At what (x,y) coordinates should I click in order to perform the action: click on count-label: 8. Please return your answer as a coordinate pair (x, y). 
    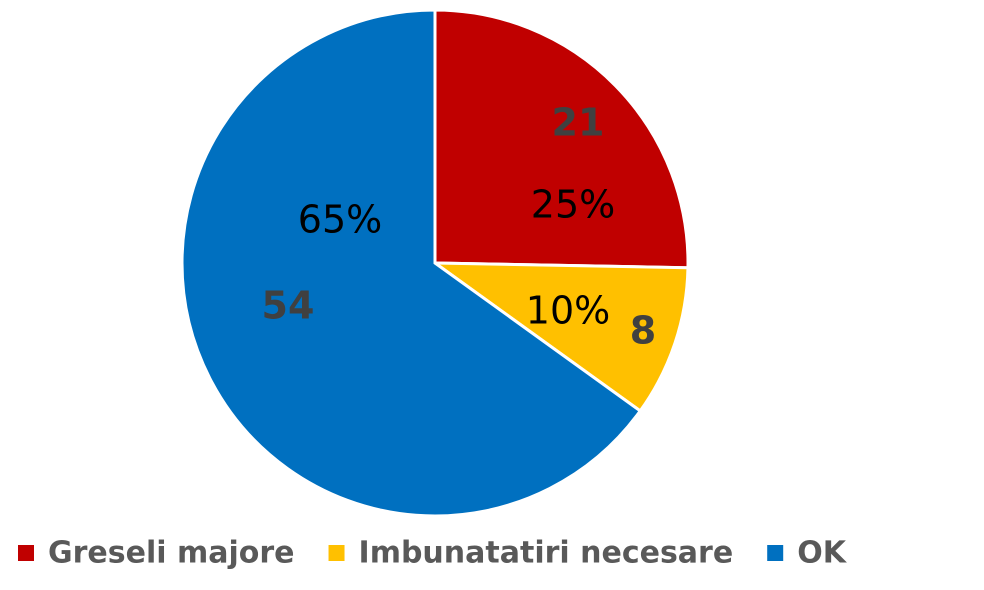
    Looking at the image, I should click on (643, 331).